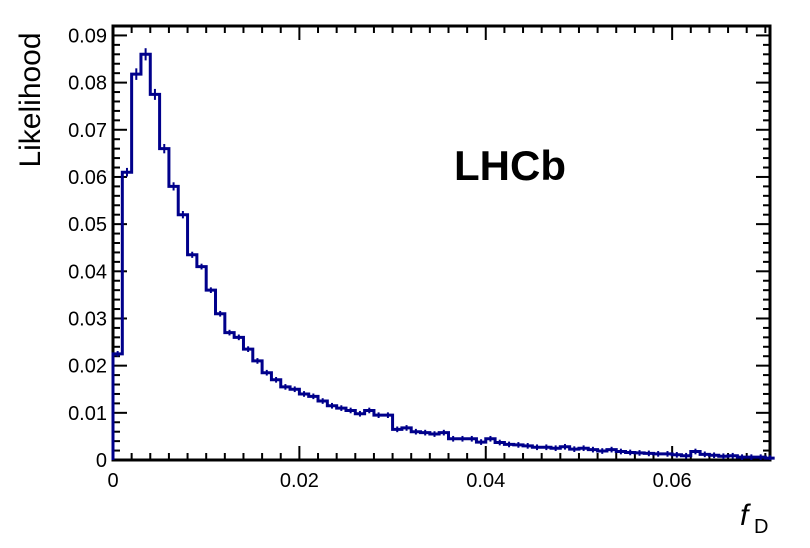 The image size is (810, 548). I want to click on x-tick-label: 0.06, so click(672, 481).